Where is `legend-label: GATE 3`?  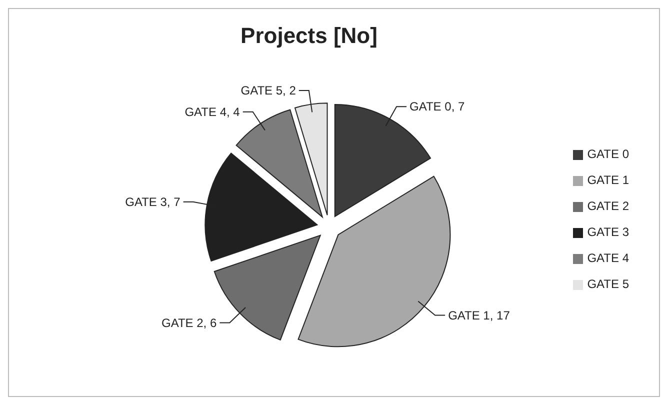 legend-label: GATE 3 is located at coordinates (608, 232).